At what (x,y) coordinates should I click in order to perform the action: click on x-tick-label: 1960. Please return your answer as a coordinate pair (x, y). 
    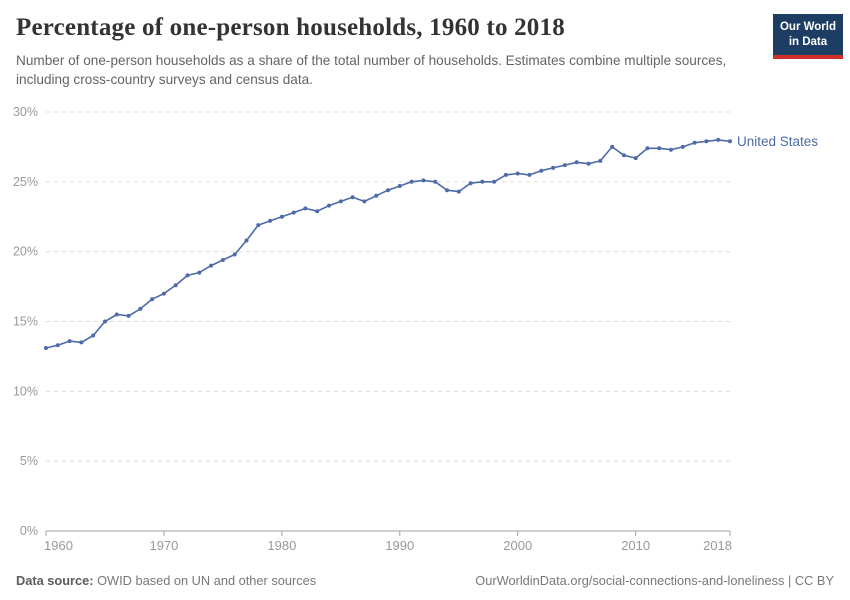
    Looking at the image, I should click on (58, 545).